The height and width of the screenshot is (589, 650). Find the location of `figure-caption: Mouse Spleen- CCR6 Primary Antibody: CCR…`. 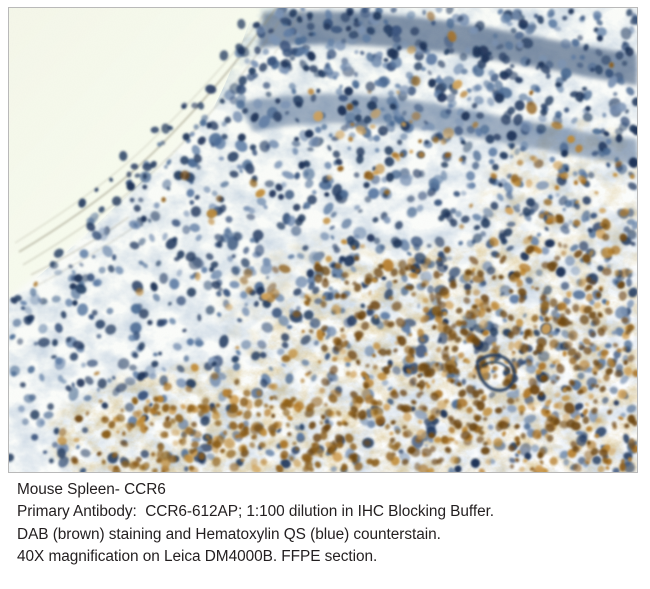

figure-caption: Mouse Spleen- CCR6 Primary Antibody: CCR… is located at coordinates (327, 524).